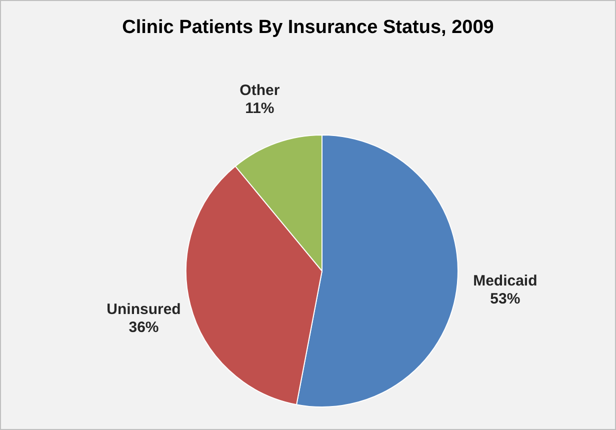  Describe the element at coordinates (308, 28) in the screenshot. I see `chart-title: Clinic Patients By Insurance Status, 2009` at that location.